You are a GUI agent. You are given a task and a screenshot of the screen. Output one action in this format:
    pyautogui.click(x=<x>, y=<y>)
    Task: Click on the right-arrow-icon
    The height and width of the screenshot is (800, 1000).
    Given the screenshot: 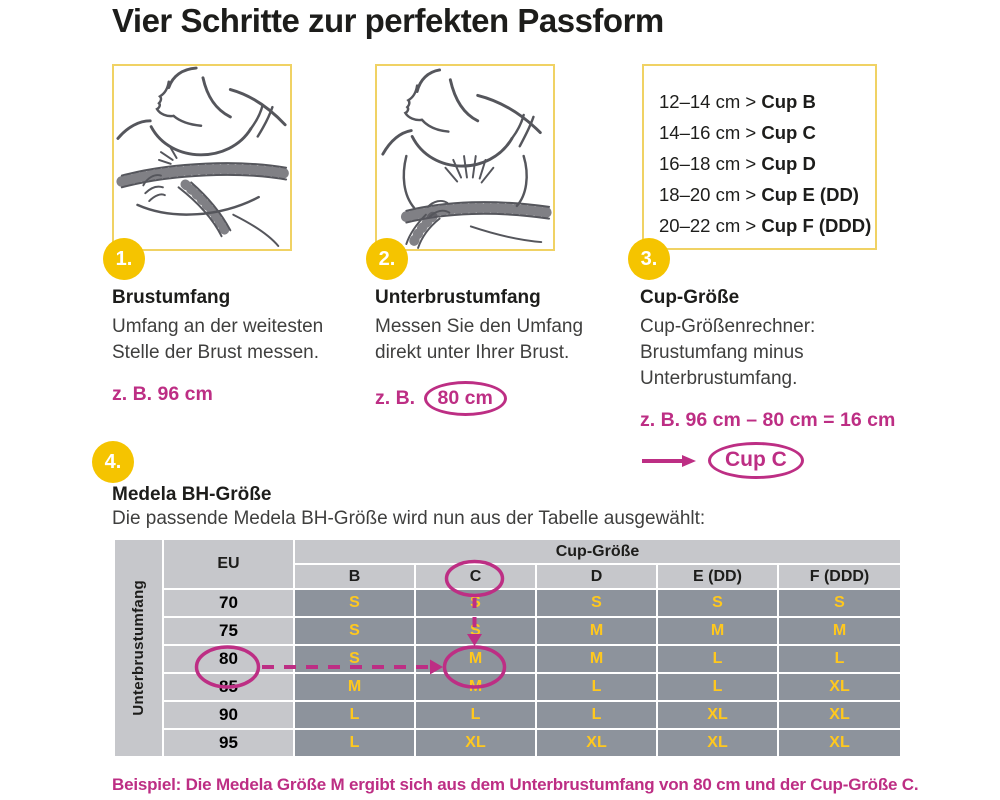 What is the action you would take?
    pyautogui.click(x=669, y=460)
    